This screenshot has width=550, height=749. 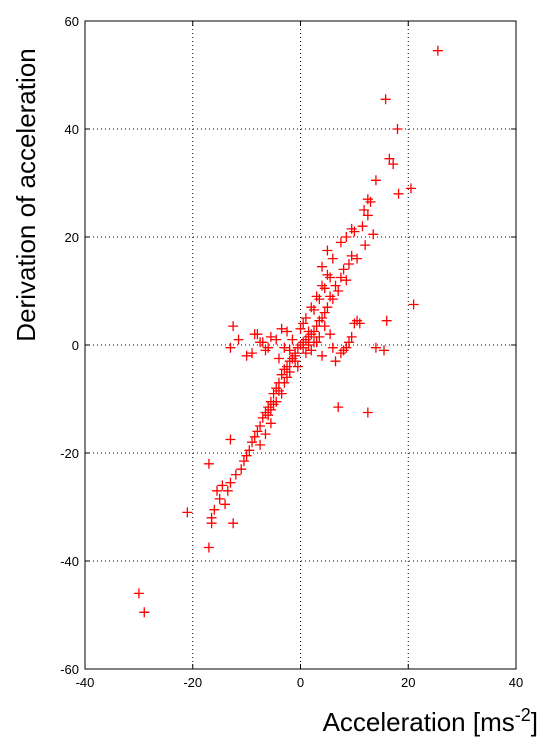 What do you see at coordinates (534, 722) in the screenshot?
I see `x-axis-title-suffix: ]` at bounding box center [534, 722].